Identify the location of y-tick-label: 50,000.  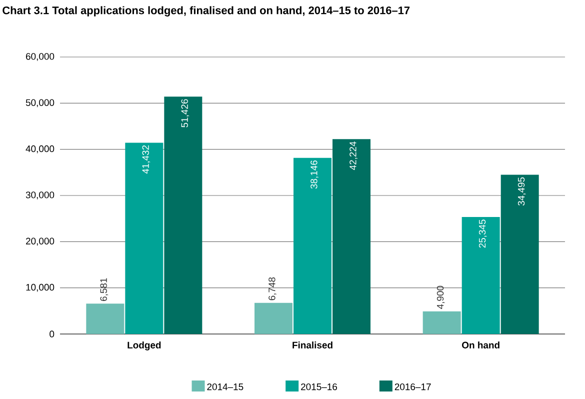
(40, 103).